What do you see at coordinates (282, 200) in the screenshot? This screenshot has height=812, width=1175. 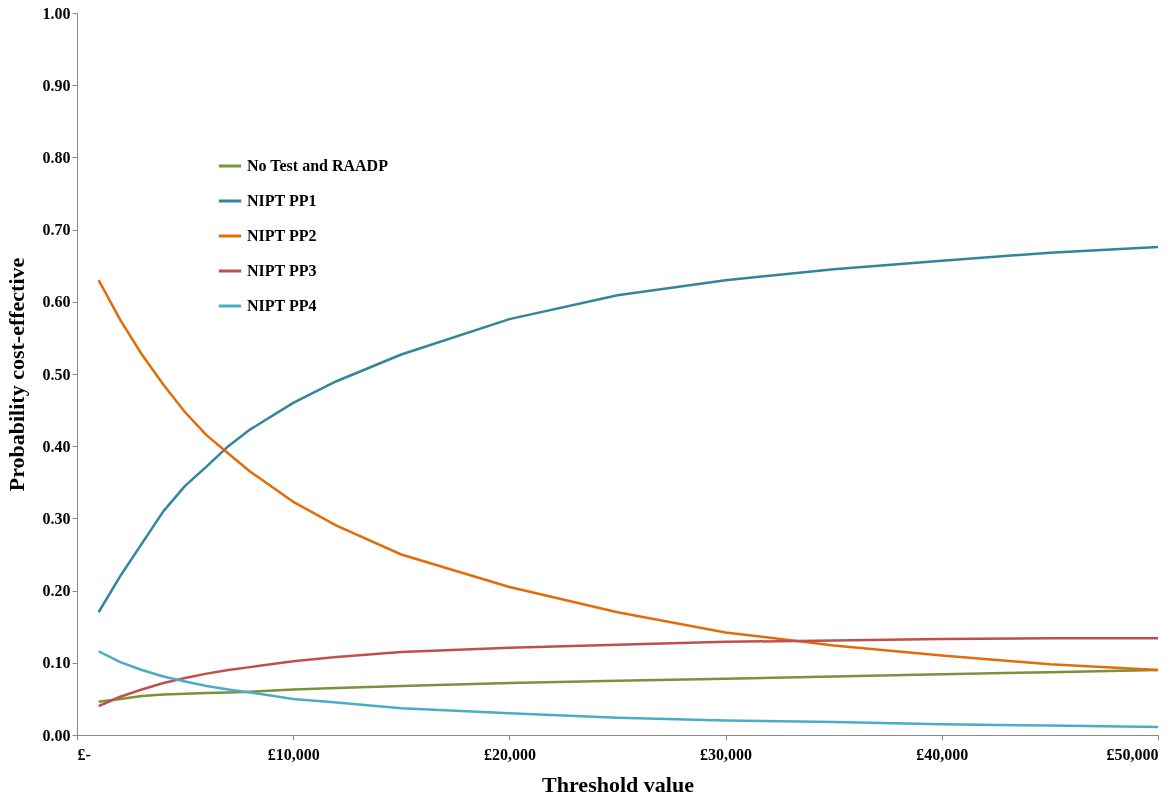 I see `legend-label: NIPT PP1` at bounding box center [282, 200].